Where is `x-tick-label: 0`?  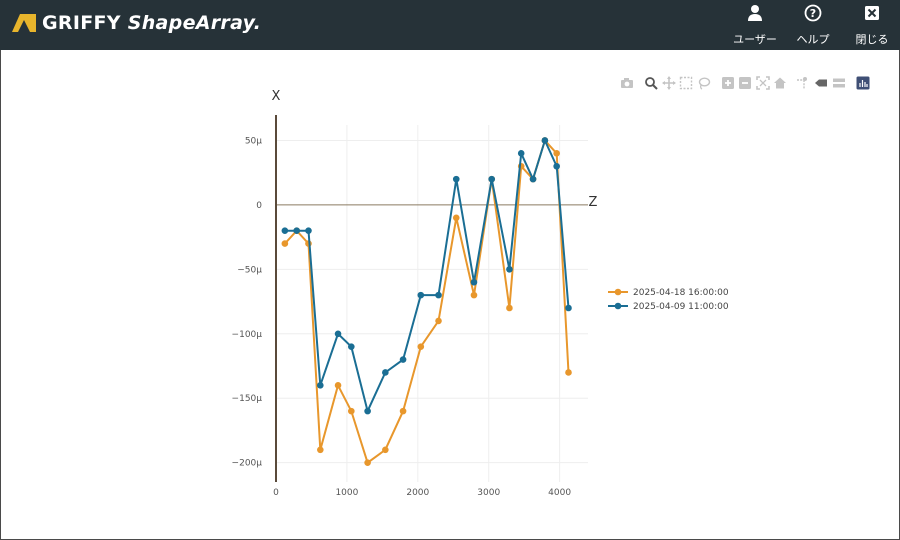
x-tick-label: 0 is located at coordinates (276, 493).